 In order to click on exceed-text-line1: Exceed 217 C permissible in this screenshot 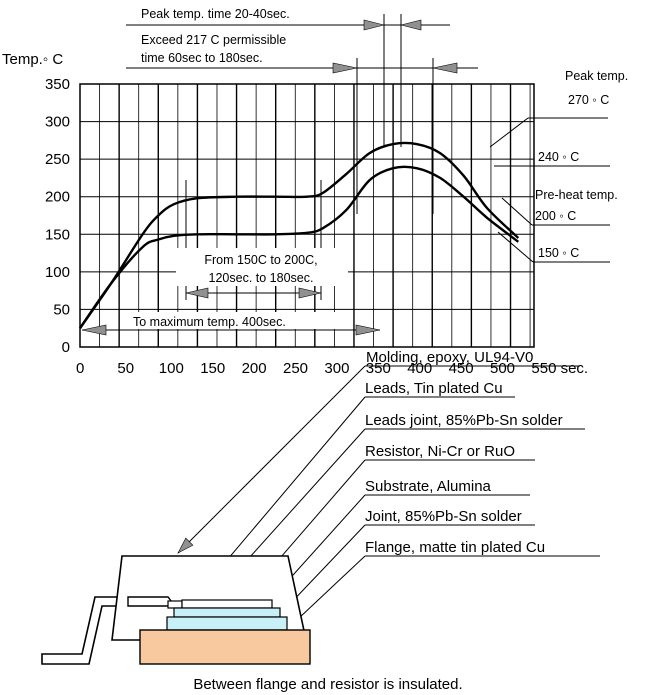, I will do `click(213, 40)`.